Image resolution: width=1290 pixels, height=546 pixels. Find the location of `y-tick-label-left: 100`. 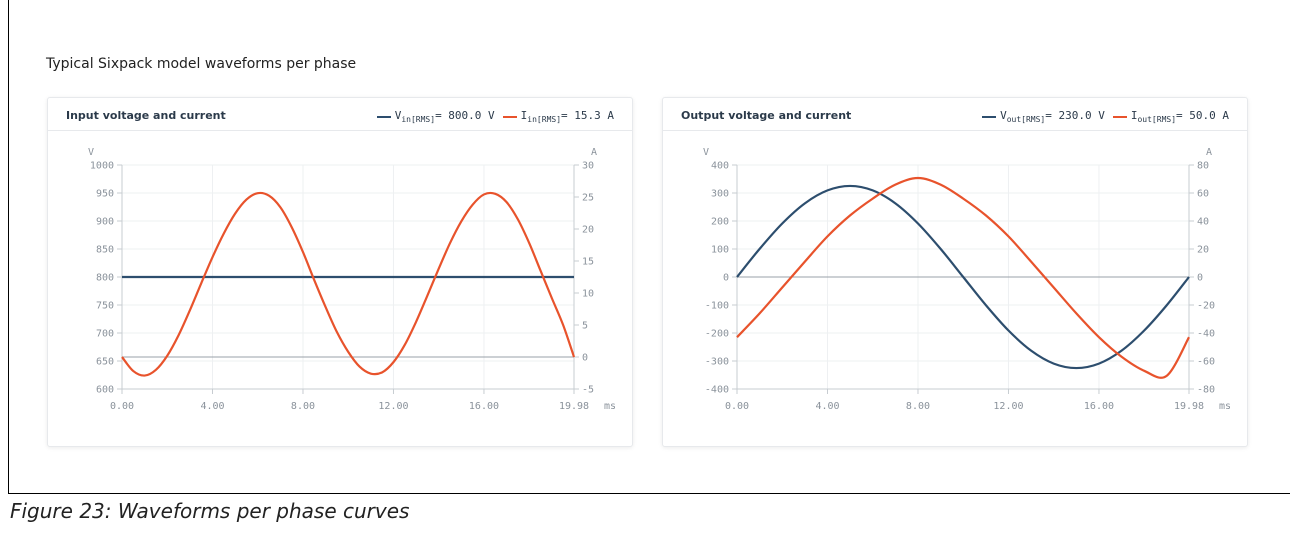

y-tick-label-left: 100 is located at coordinates (720, 250).